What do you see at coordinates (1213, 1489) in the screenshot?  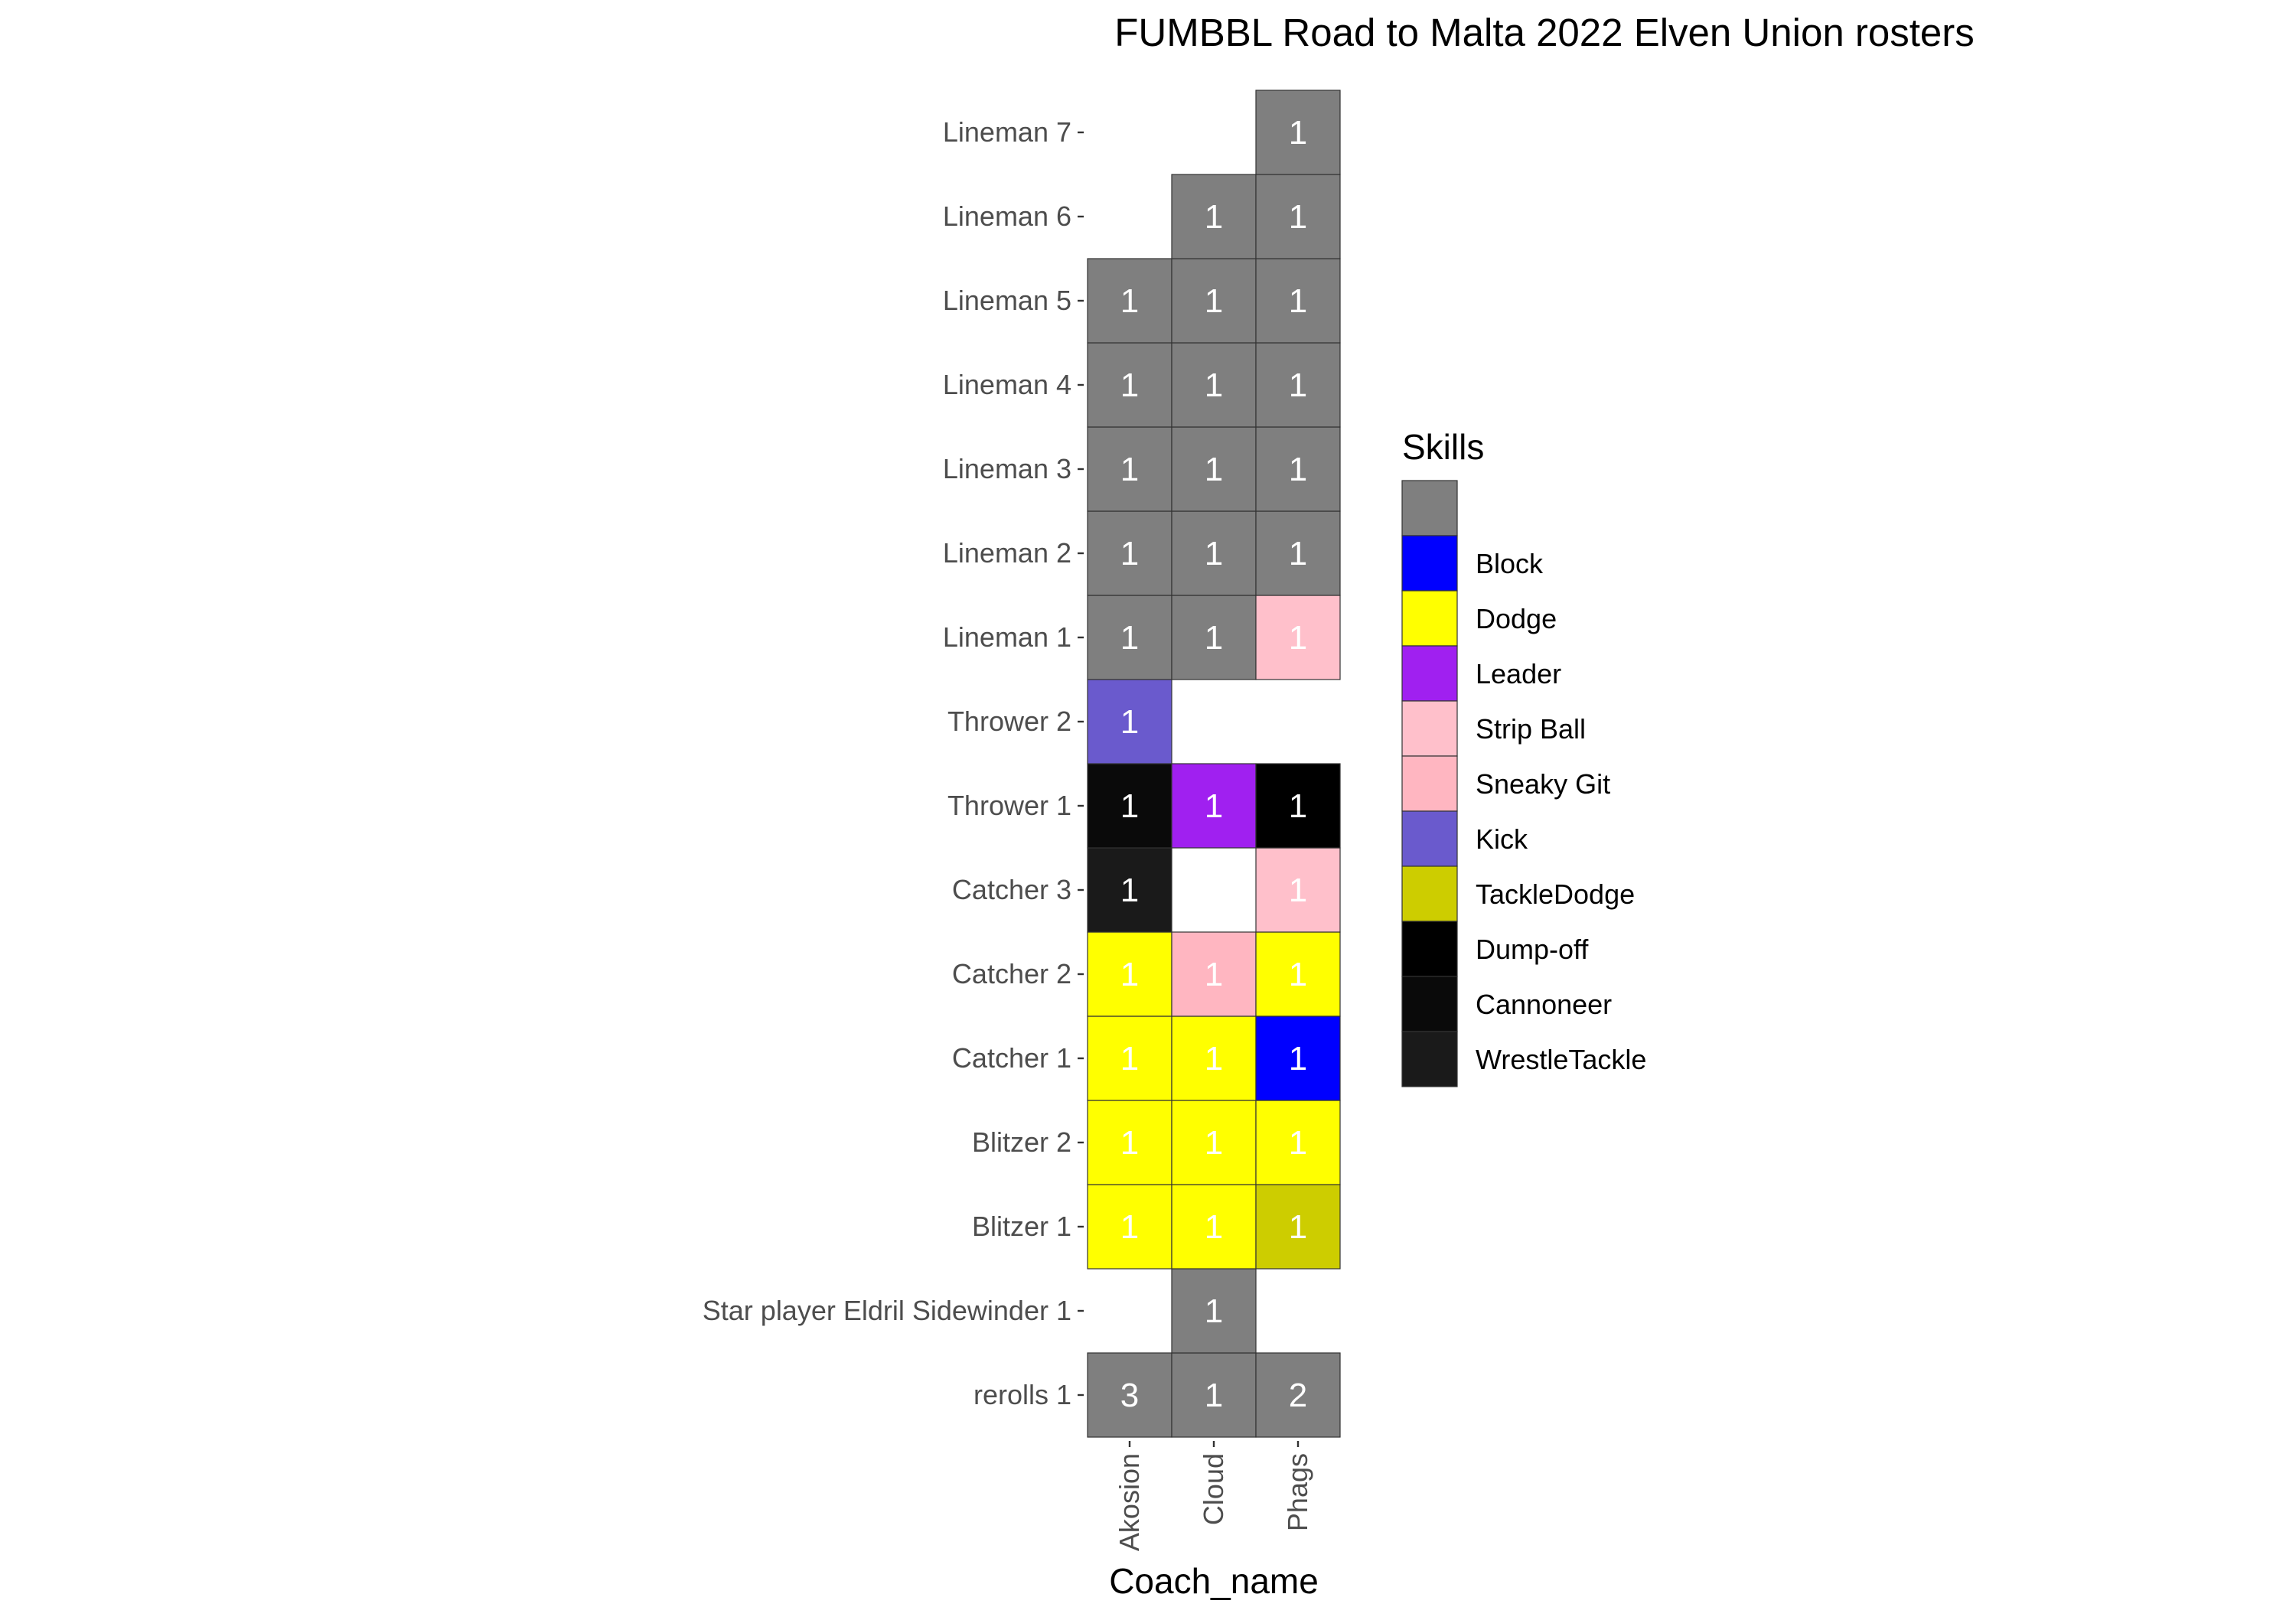 I see `x-tick-label: Cloud` at bounding box center [1213, 1489].